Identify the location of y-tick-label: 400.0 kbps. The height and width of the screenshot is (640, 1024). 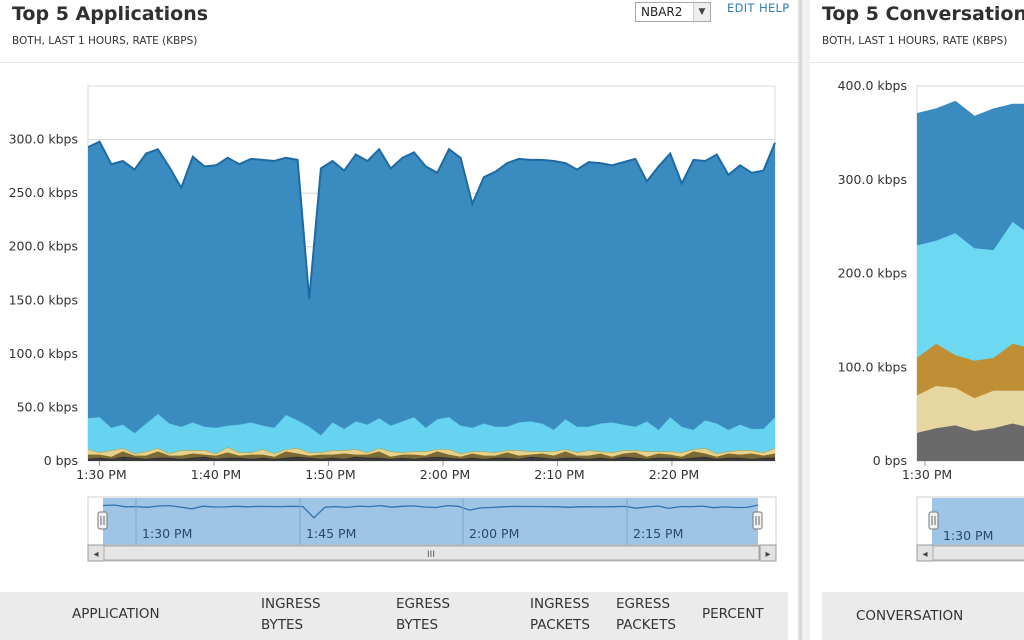
(872, 86).